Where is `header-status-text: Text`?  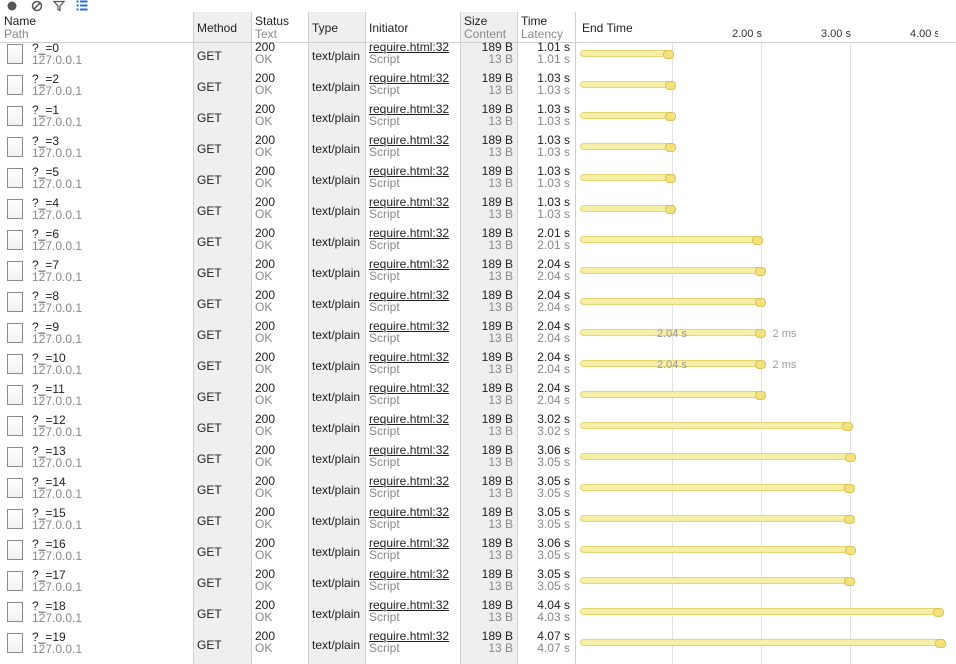
header-status-text: Text is located at coordinates (266, 34).